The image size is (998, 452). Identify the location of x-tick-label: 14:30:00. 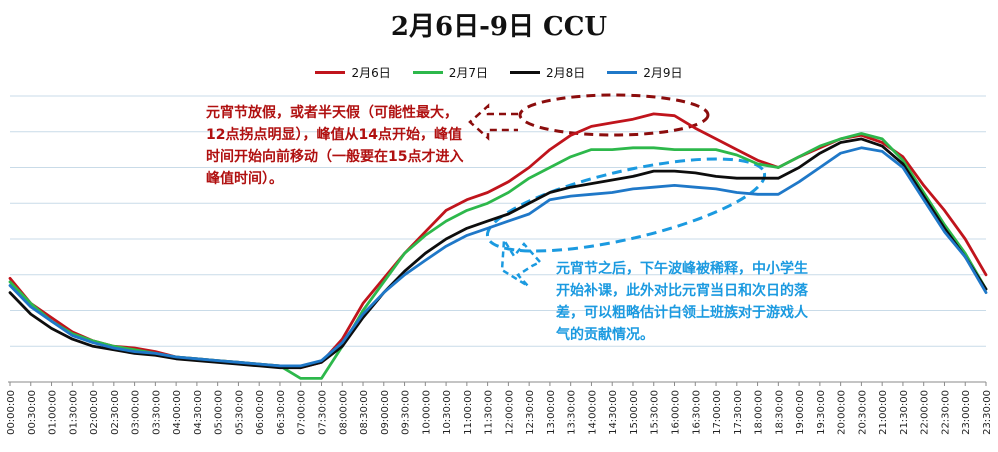
(613, 412).